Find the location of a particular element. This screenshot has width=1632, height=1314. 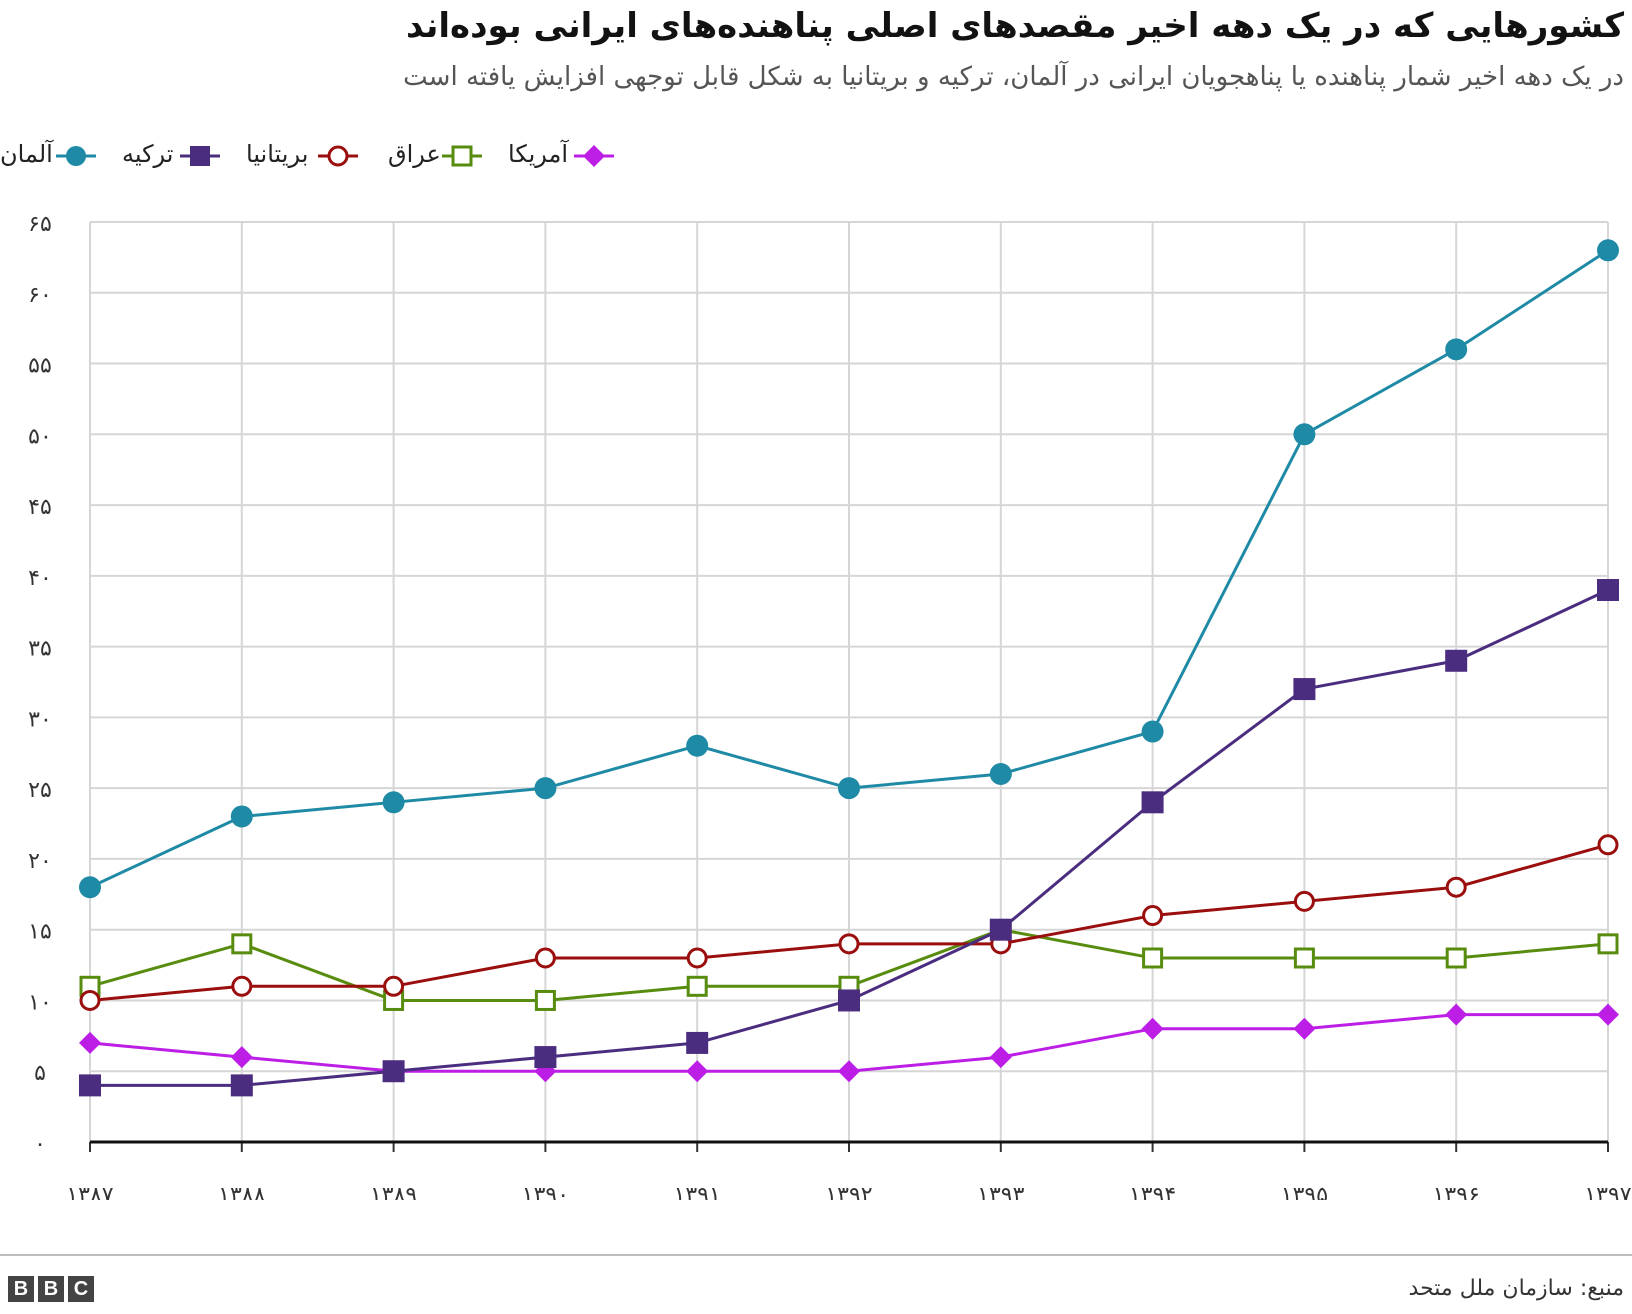

y-tick-label: ۵۵ is located at coordinates (40, 366).